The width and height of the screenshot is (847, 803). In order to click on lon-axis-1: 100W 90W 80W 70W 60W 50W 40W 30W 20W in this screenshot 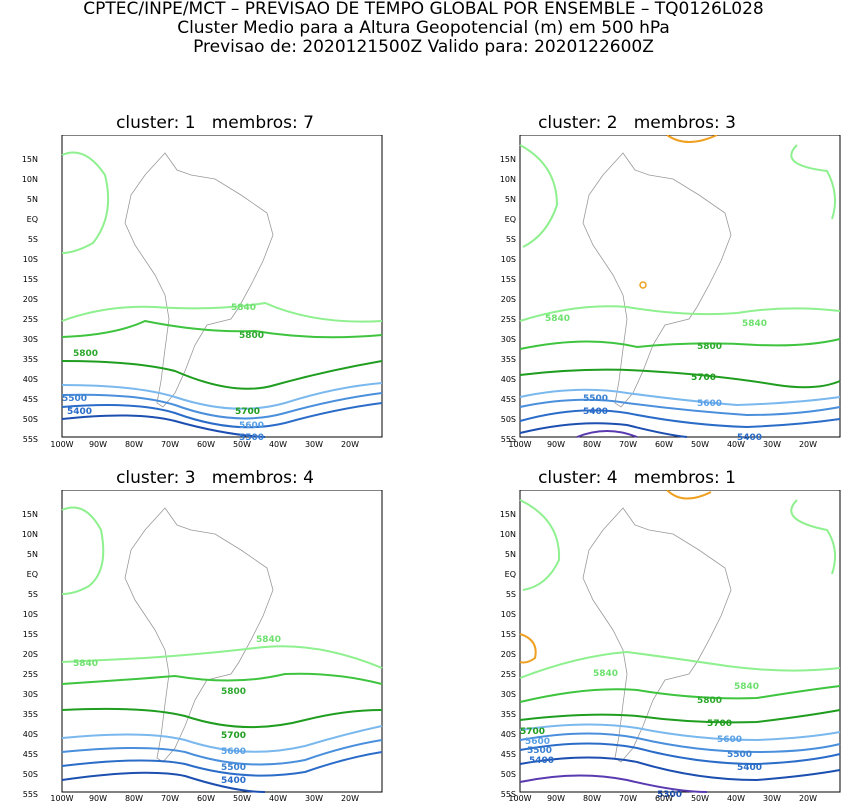, I will do `click(204, 444)`.